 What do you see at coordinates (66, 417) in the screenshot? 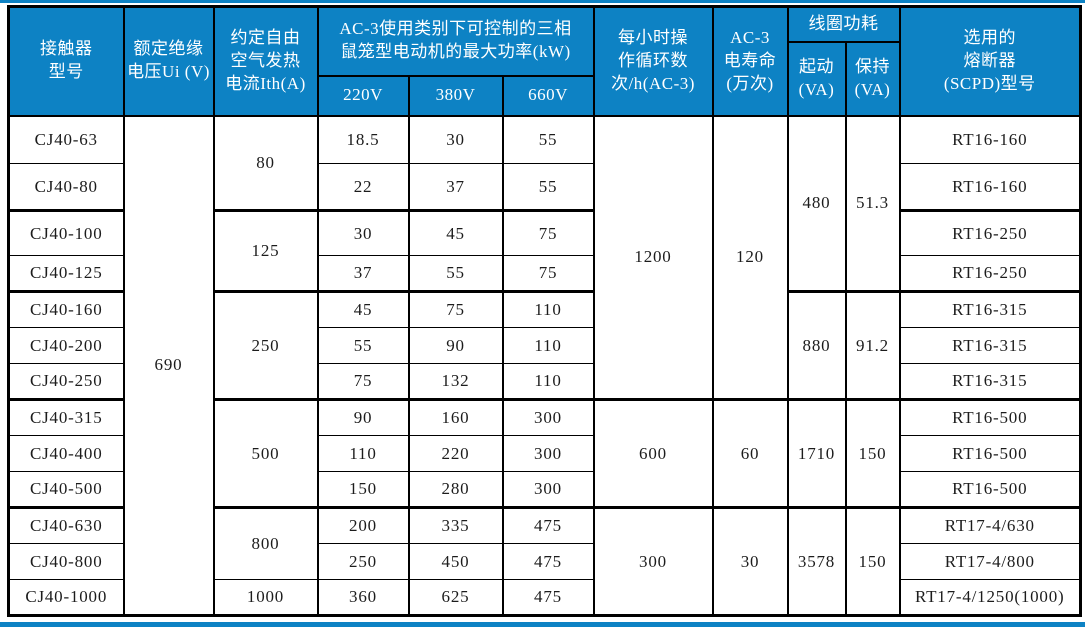
I see `cell-model: CJ40-315` at bounding box center [66, 417].